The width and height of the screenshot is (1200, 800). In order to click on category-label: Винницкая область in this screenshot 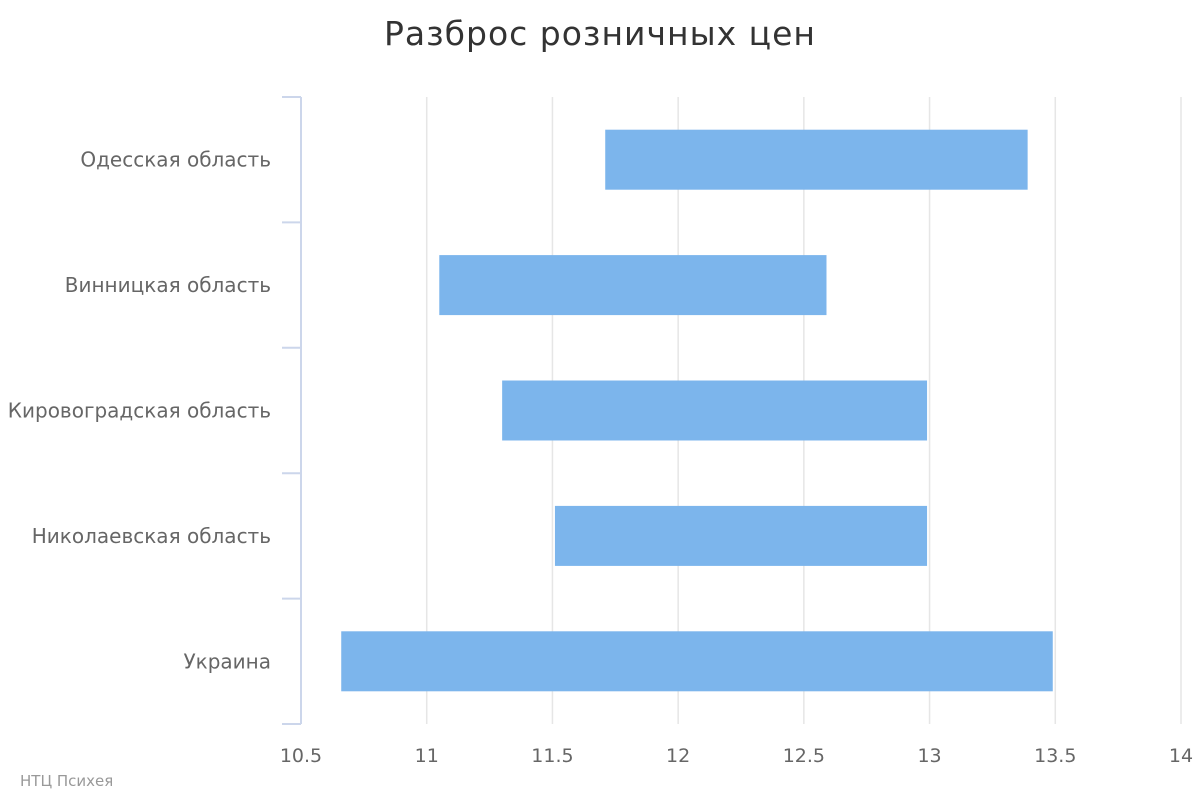, I will do `click(168, 285)`.